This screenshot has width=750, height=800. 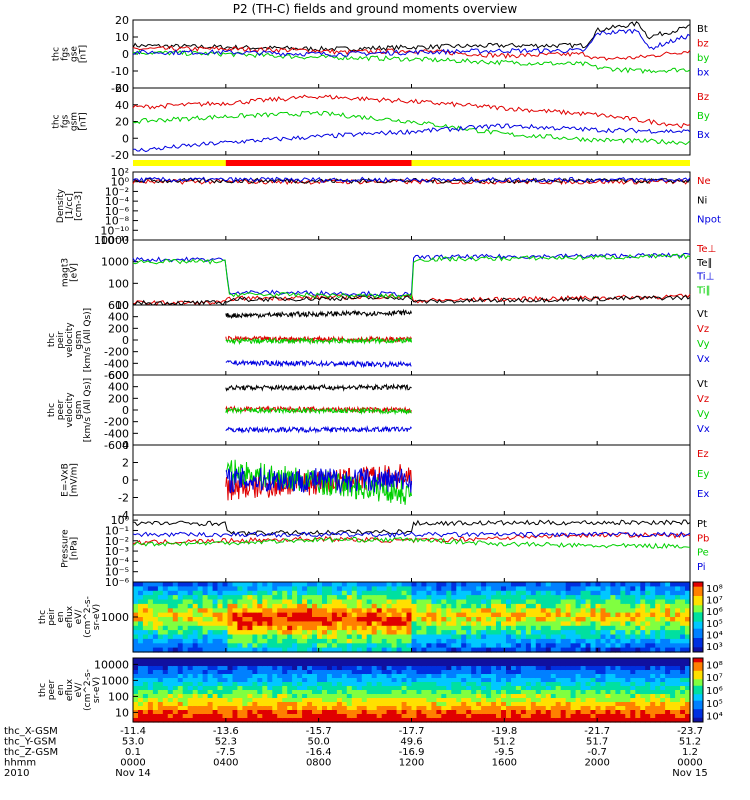 I want to click on y-tick-label: 60, so click(x=122, y=88).